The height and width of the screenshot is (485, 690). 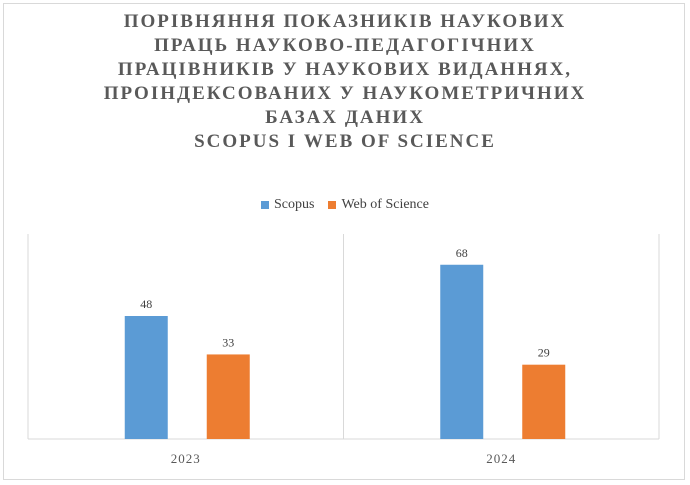 What do you see at coordinates (345, 117) in the screenshot?
I see `chart-title-line: БАЗАХ ДАНИХ` at bounding box center [345, 117].